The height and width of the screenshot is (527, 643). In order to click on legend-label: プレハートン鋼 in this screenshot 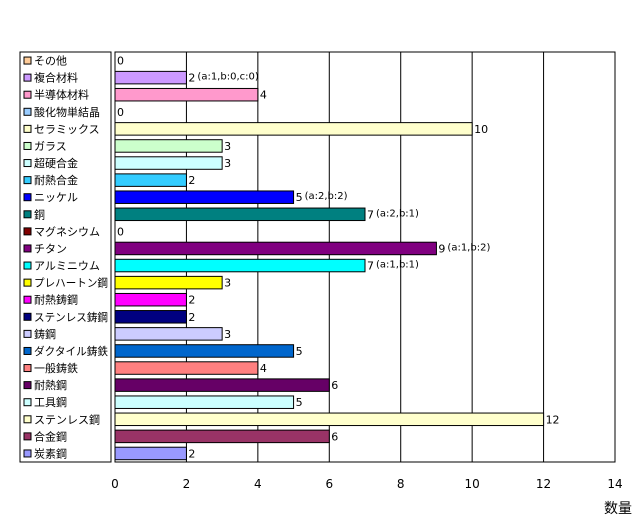, I will do `click(71, 283)`.